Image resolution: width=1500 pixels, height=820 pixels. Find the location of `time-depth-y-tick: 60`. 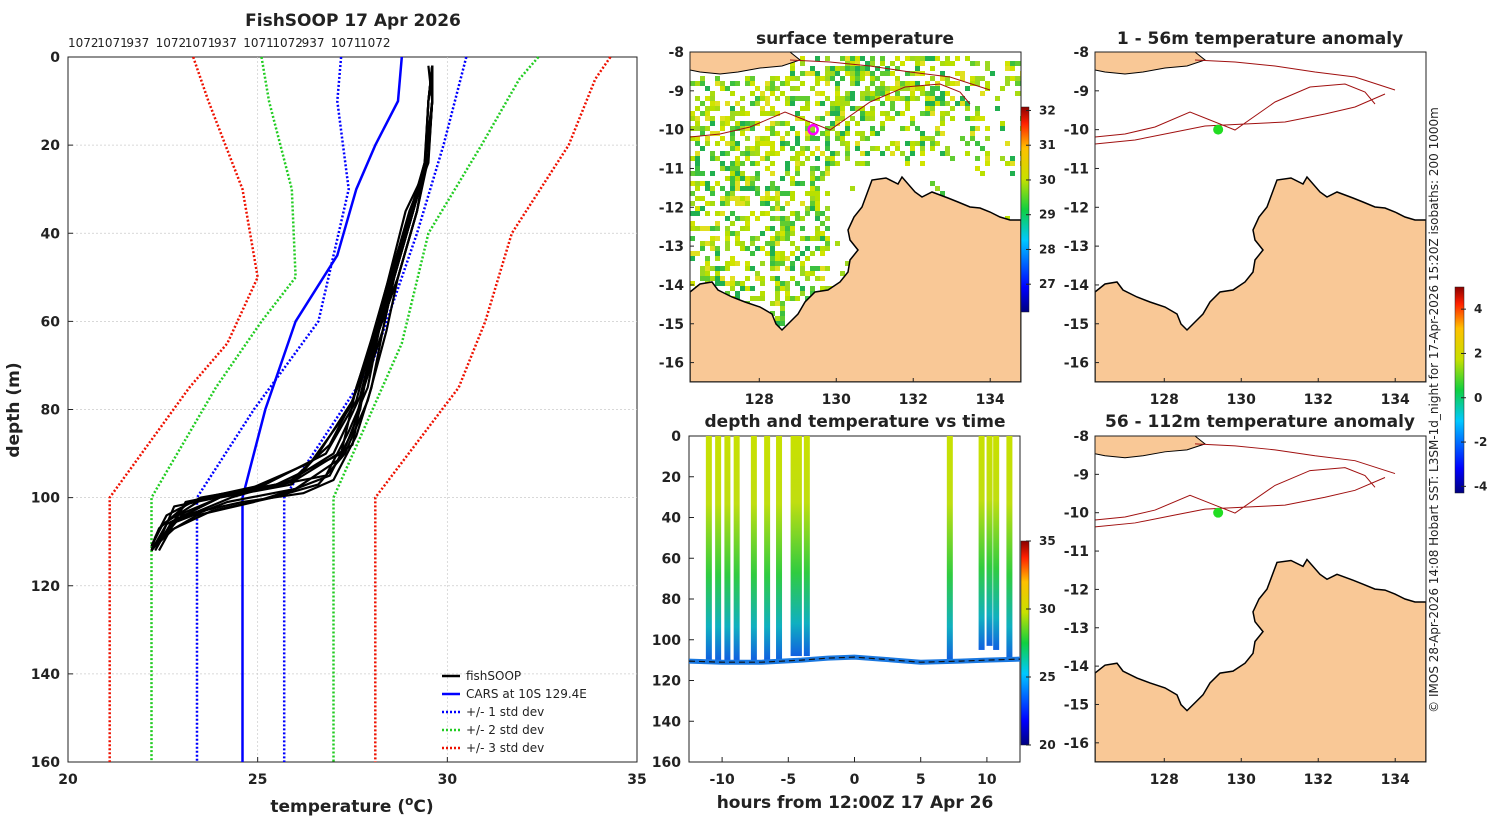

time-depth-y-tick: 60 is located at coordinates (672, 559).